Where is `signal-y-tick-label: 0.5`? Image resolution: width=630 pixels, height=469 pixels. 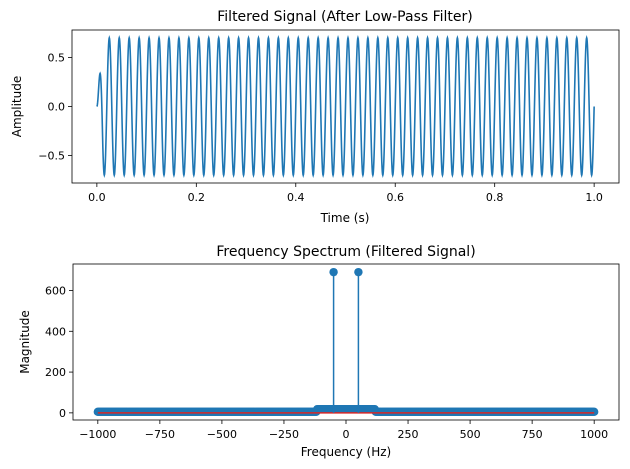 signal-y-tick-label: 0.5 is located at coordinates (57, 57).